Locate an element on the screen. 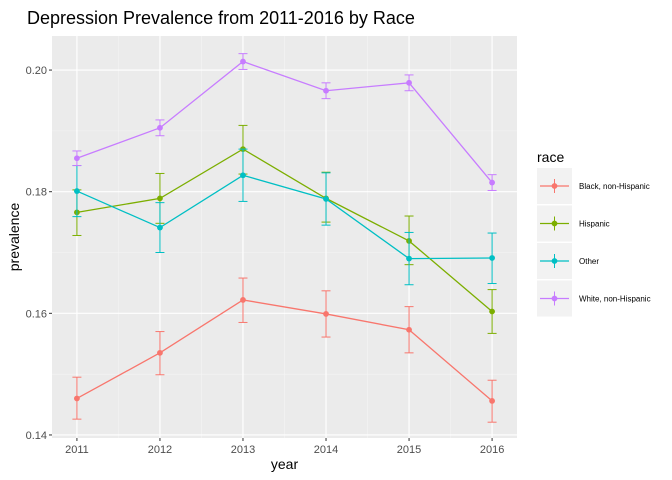  x-axis: 2011 2012 2013 2014 2015 2016 is located at coordinates (284, 447).